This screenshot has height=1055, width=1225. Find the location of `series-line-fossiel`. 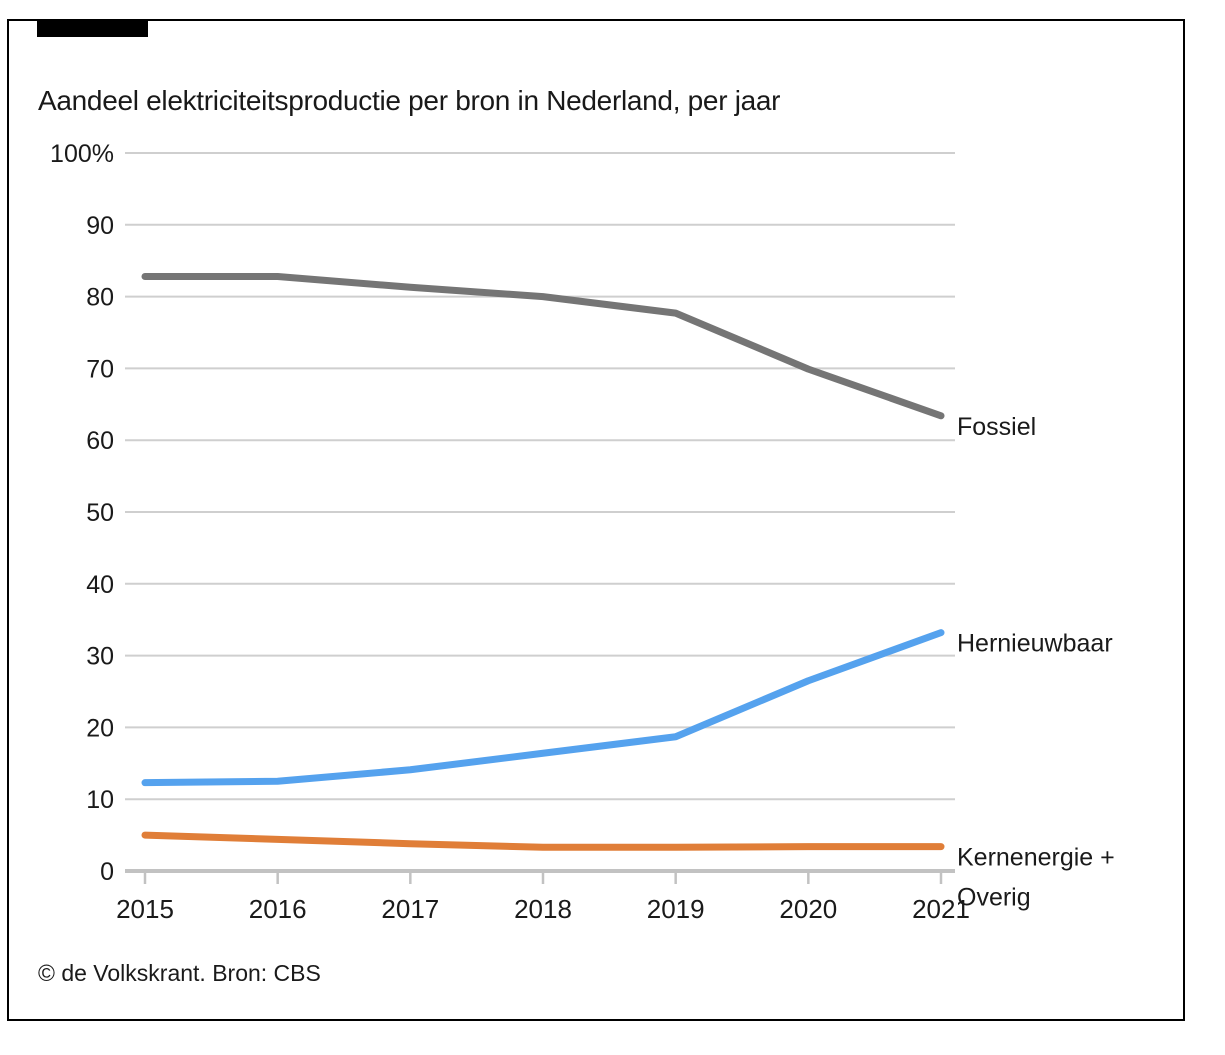

series-line-fossiel is located at coordinates (543, 346).